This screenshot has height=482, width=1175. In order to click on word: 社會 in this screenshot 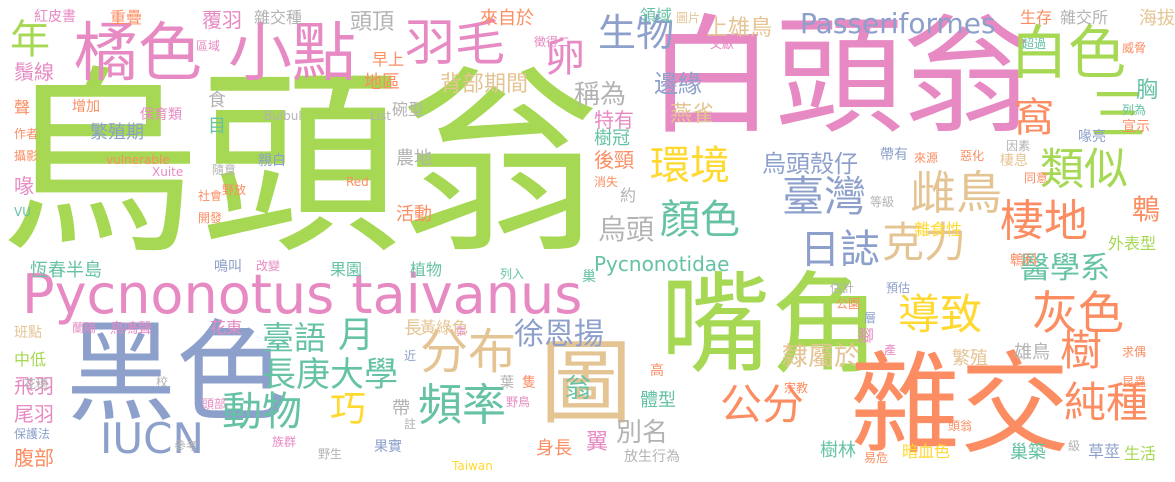, I will do `click(210, 196)`.